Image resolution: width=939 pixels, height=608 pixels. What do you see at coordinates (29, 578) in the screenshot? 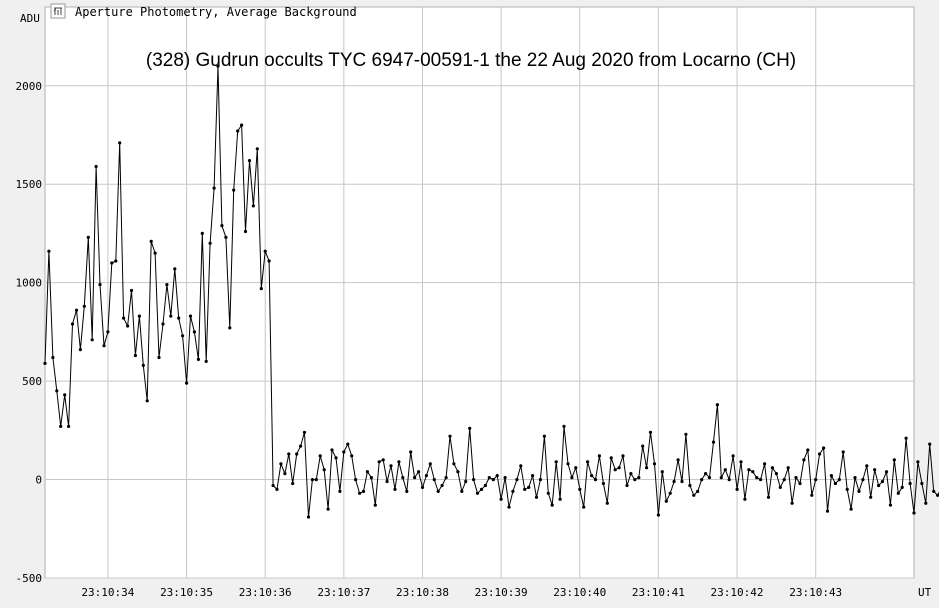
I see `y-tick-label-5: -500` at bounding box center [29, 578].